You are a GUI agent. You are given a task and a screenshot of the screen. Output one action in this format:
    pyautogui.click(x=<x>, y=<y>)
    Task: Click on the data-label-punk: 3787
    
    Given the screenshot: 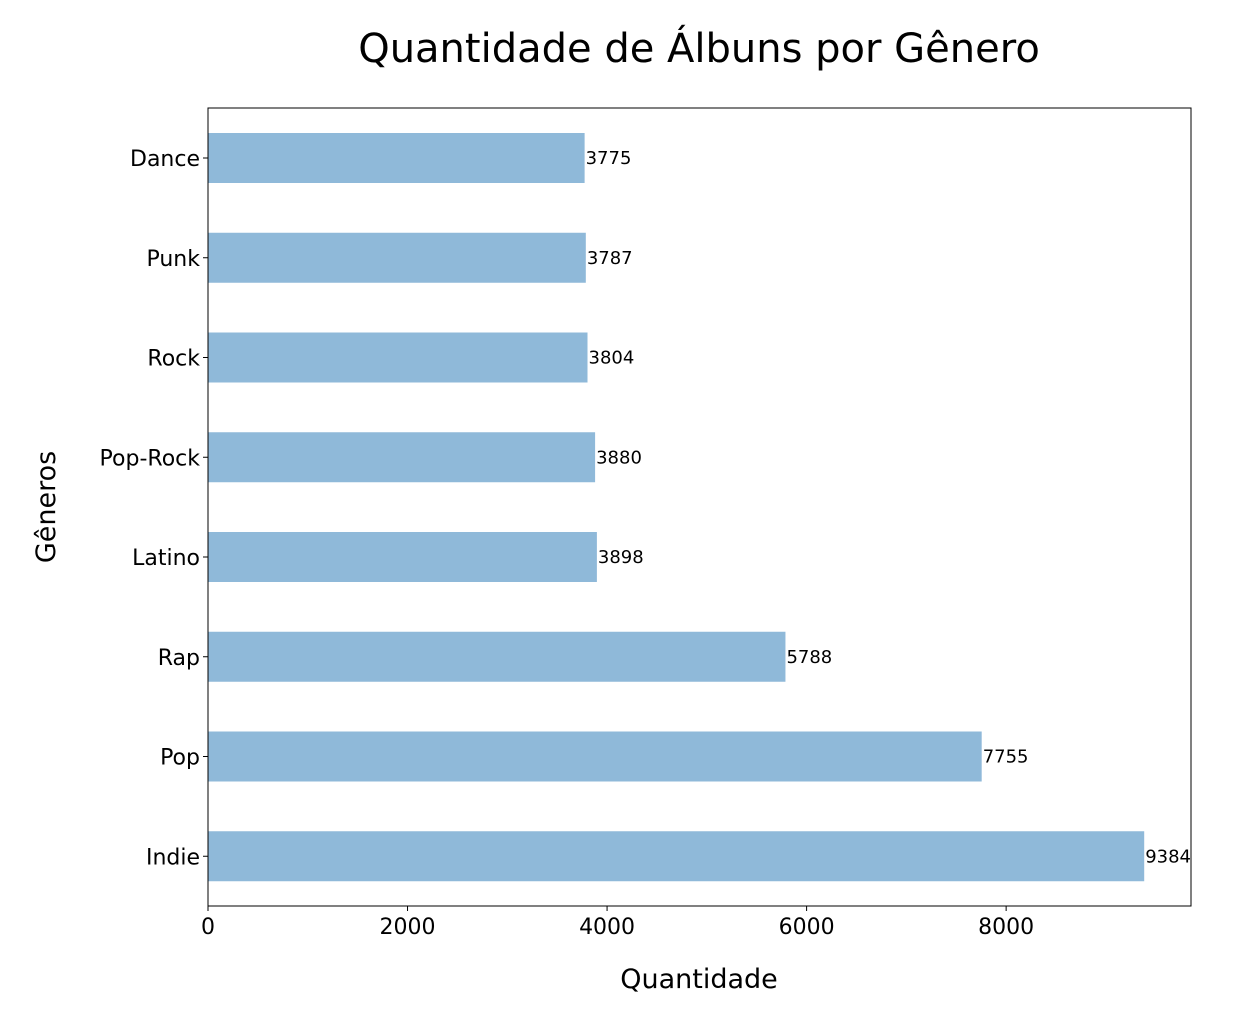 What is the action you would take?
    pyautogui.click(x=610, y=258)
    